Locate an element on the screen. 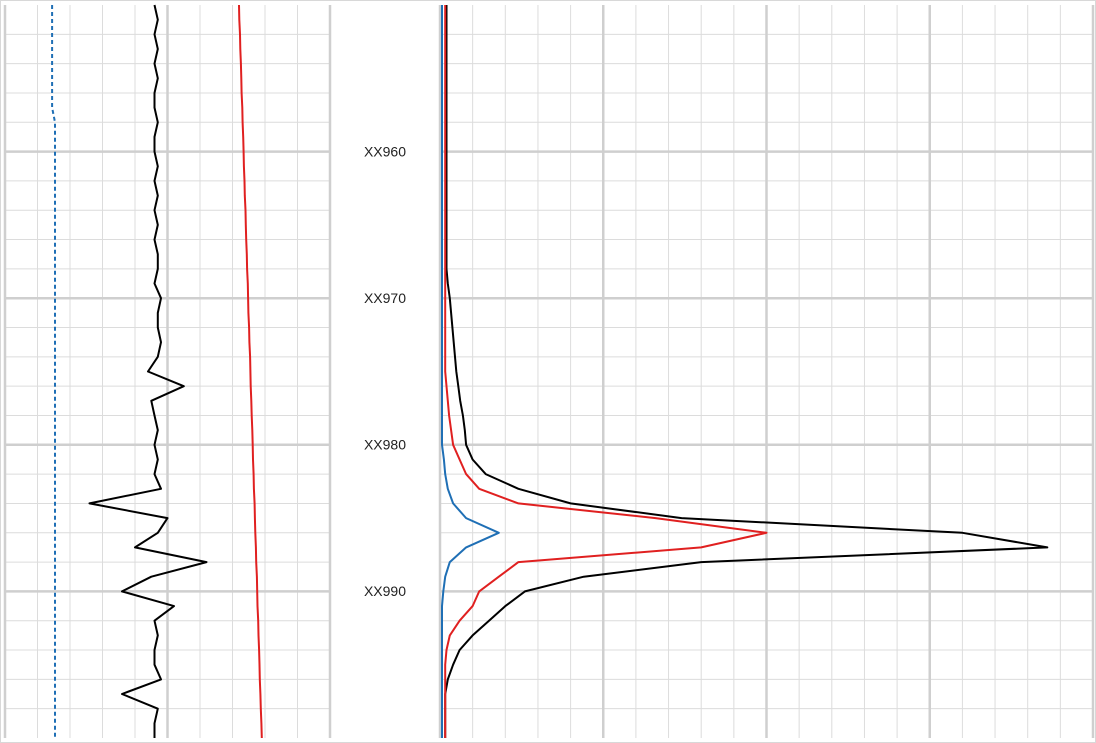  depth-label: XX990 is located at coordinates (385, 591).